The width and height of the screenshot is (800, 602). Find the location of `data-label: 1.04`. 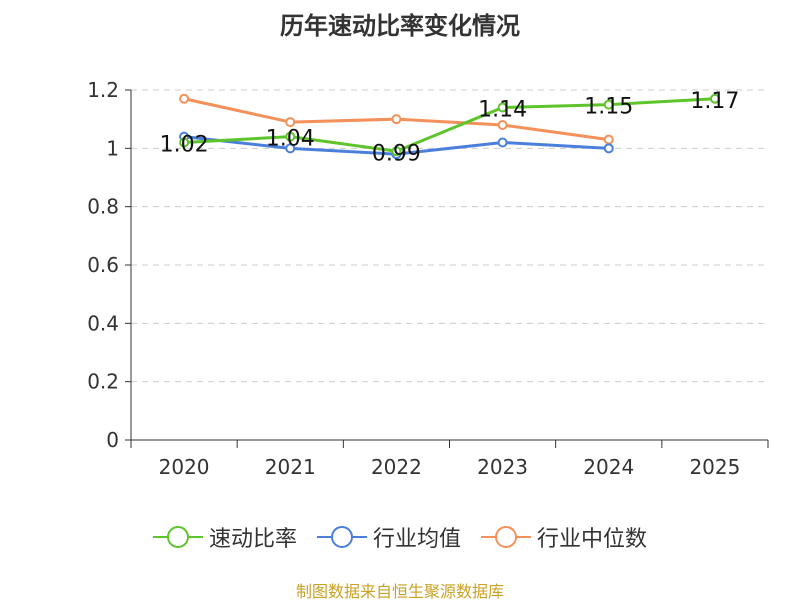

data-label: 1.04 is located at coordinates (290, 139).